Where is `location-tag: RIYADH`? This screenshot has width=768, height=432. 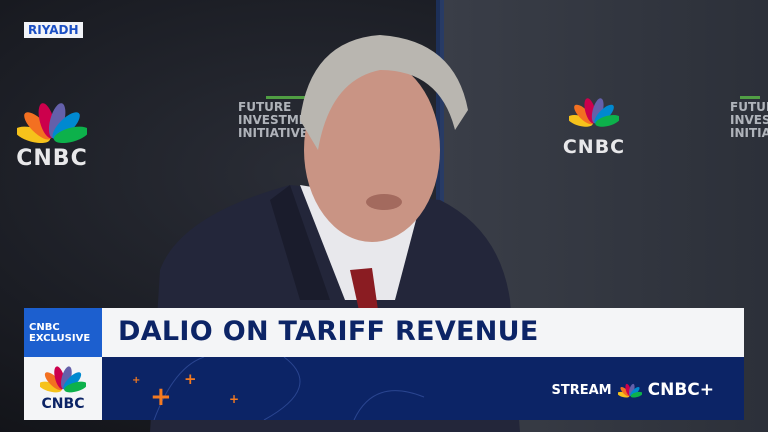 location-tag: RIYADH is located at coordinates (53, 30).